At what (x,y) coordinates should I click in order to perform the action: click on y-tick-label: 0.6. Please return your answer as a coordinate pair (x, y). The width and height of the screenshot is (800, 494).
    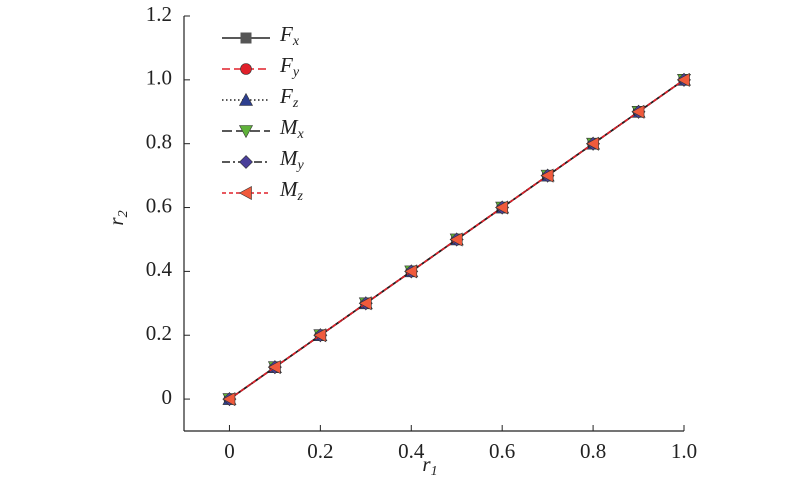
    Looking at the image, I should click on (159, 205).